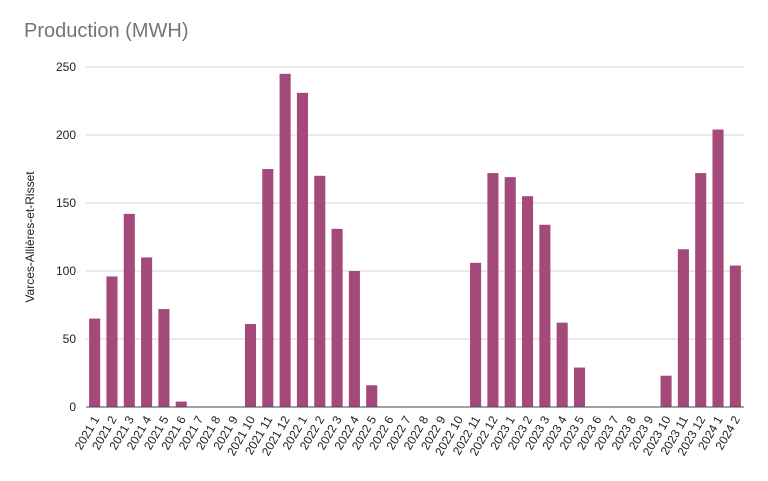  What do you see at coordinates (70, 339) in the screenshot?
I see `y-tick-label: 50` at bounding box center [70, 339].